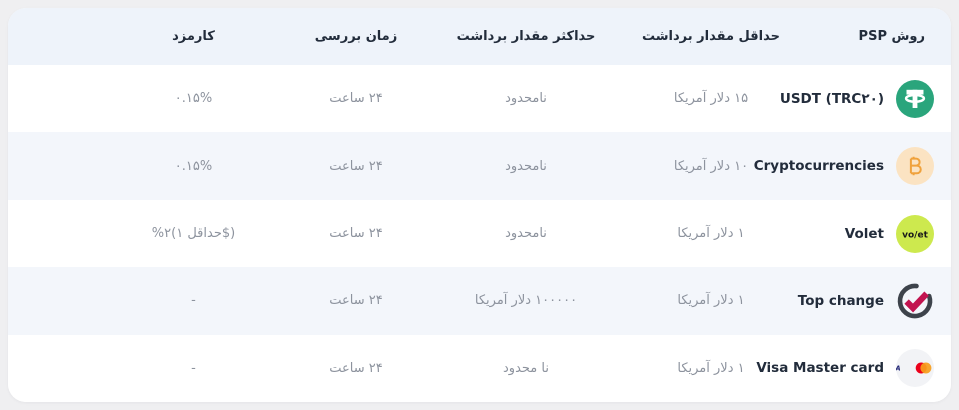  Describe the element at coordinates (831, 98) in the screenshot. I see `psp-method-label: USDT (TRC۲۰)` at that location.